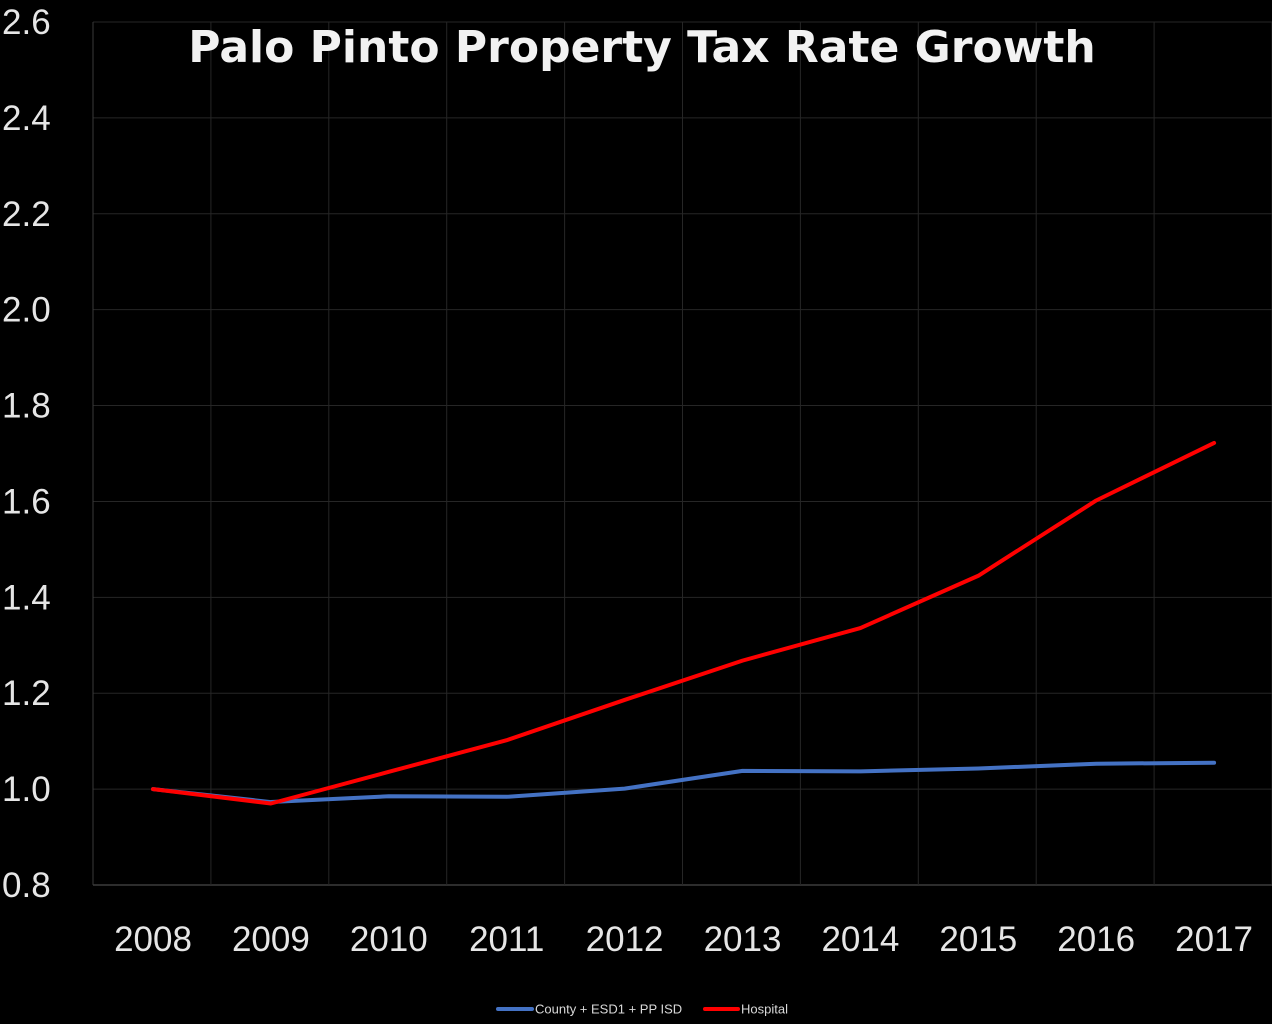  Describe the element at coordinates (26, 597) in the screenshot. I see `y-tick-label: 1.4` at that location.